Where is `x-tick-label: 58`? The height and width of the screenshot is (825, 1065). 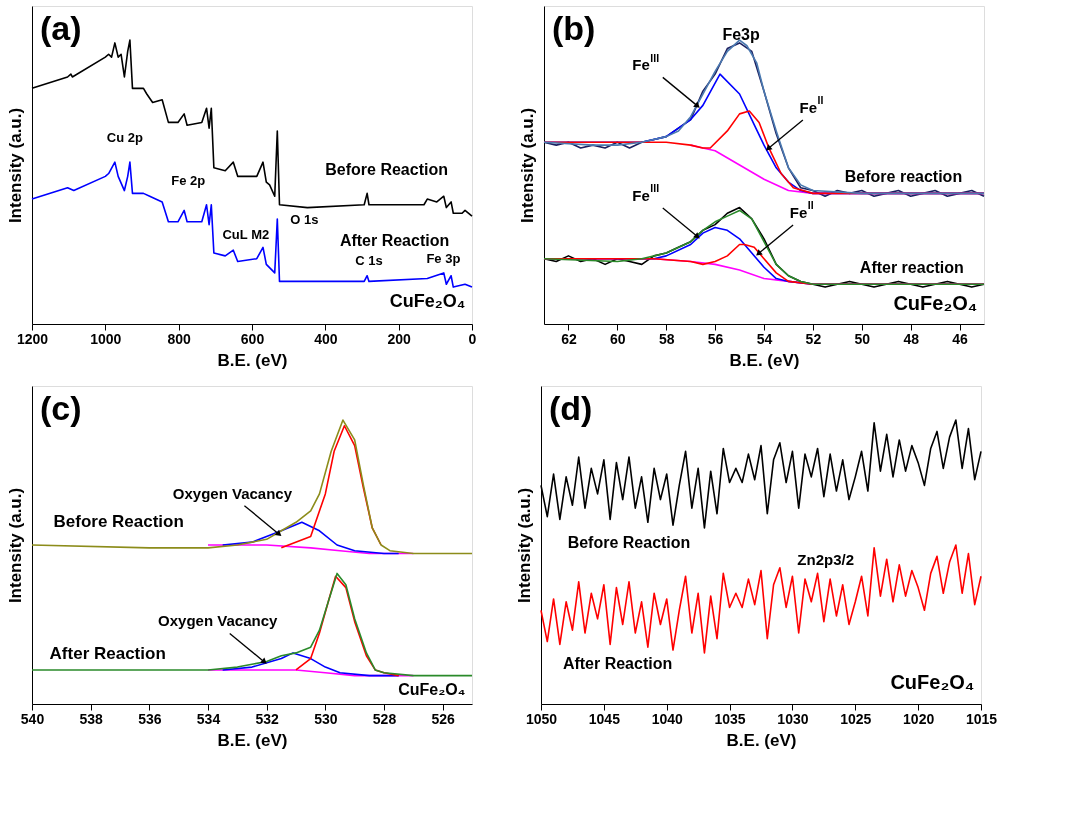 x-tick-label: 58 is located at coordinates (666, 338).